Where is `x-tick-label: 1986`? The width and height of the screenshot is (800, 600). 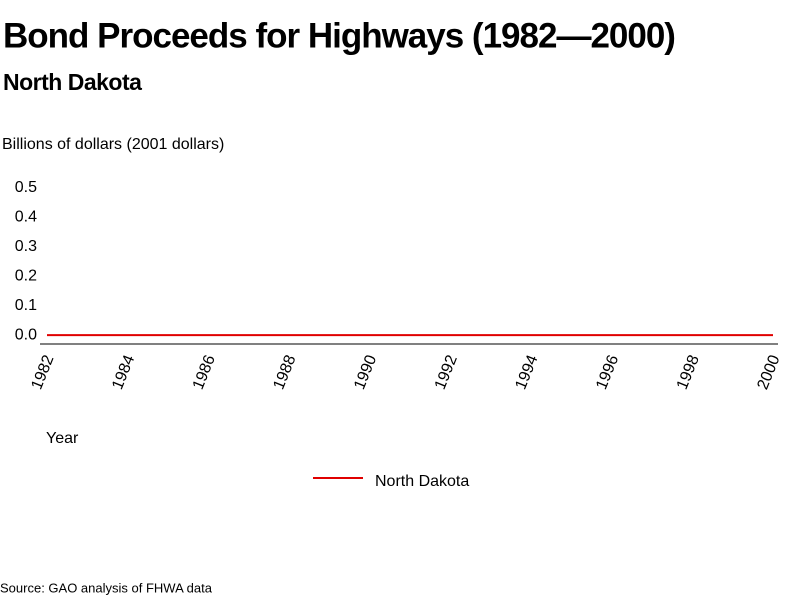
x-tick-label: 1986 is located at coordinates (204, 372).